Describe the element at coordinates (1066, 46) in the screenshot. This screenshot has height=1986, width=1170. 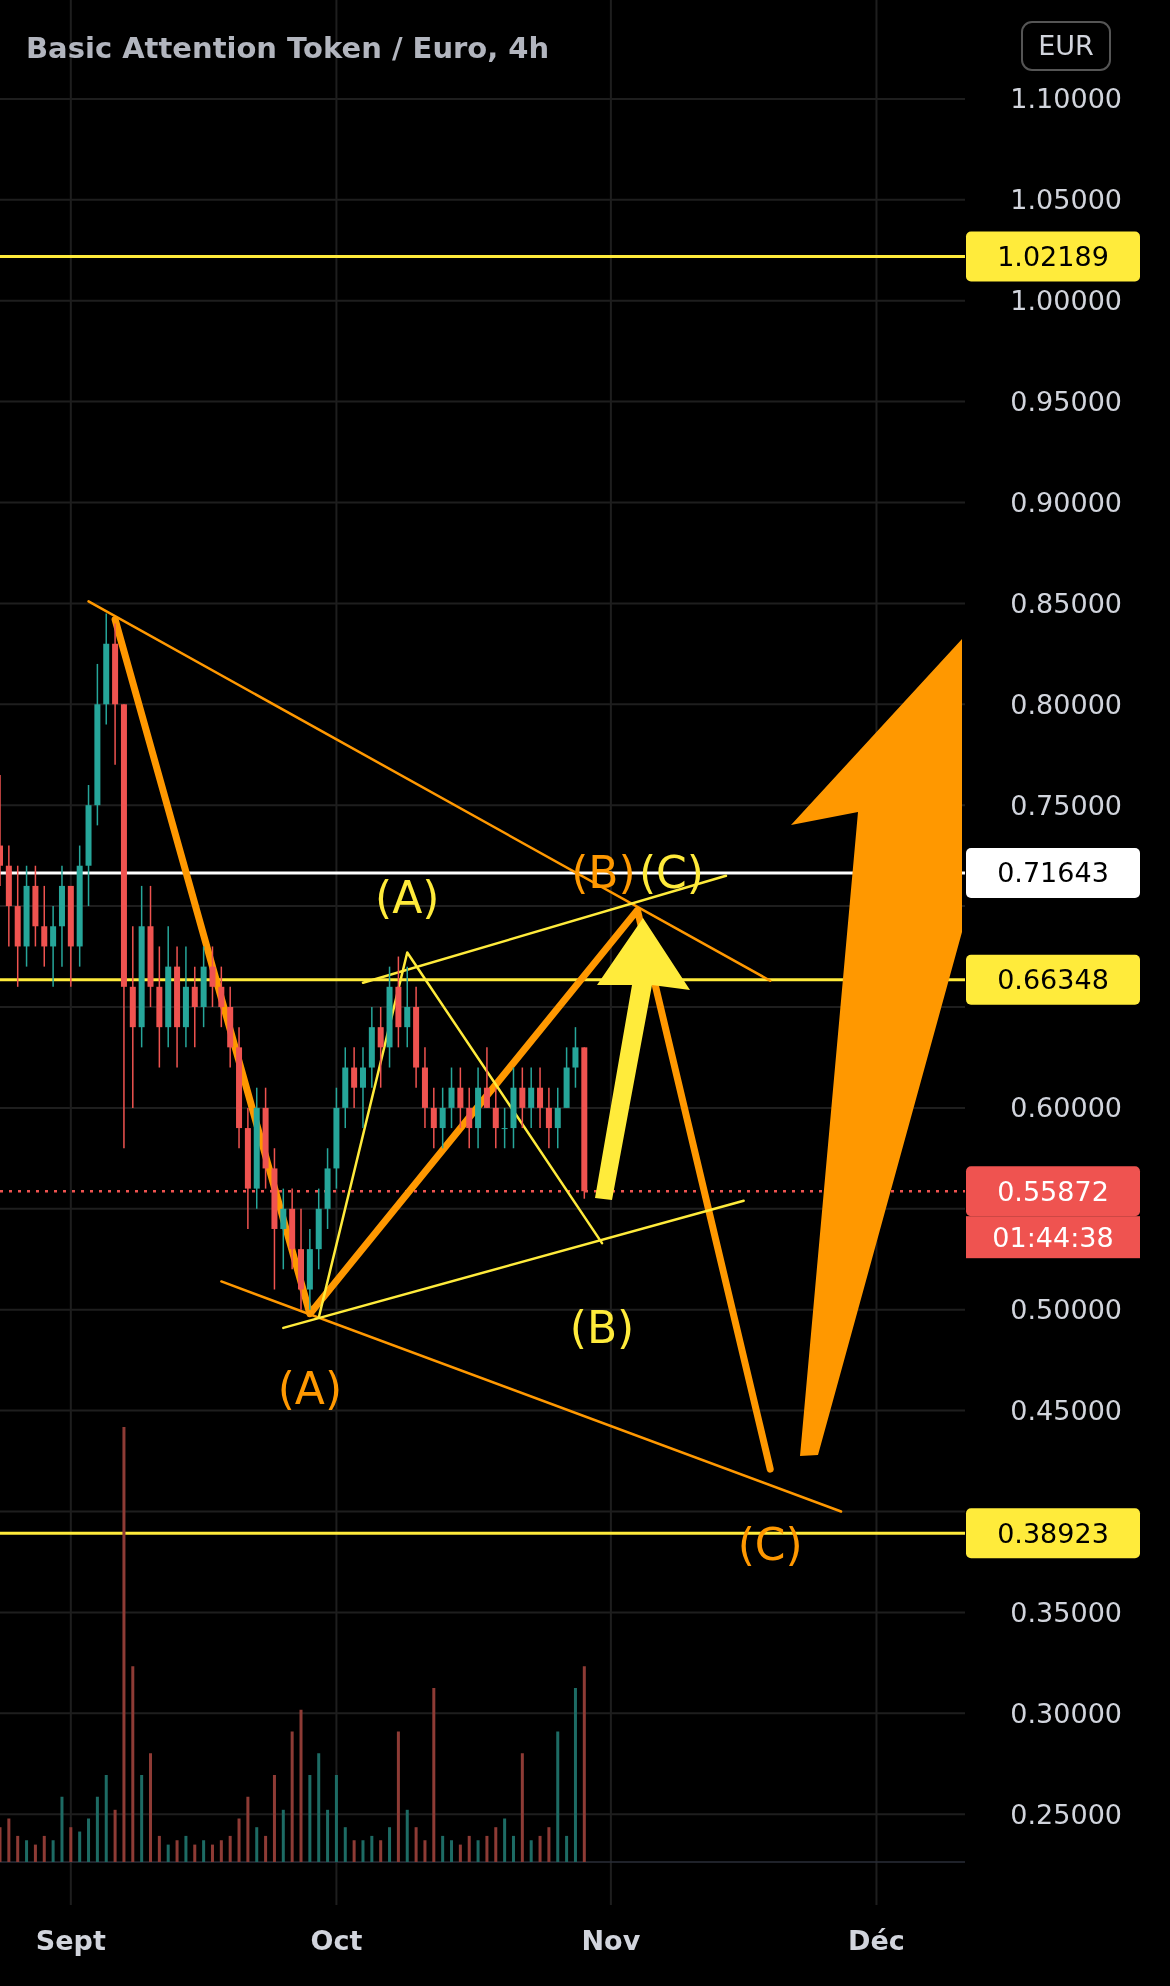
I see `text: EUR` at that location.